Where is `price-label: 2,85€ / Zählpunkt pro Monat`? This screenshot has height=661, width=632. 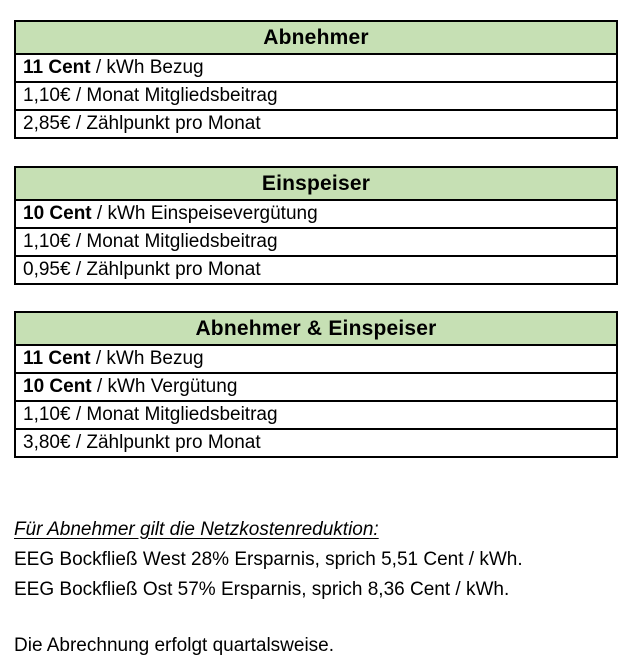
price-label: 2,85€ / Zählpunkt pro Monat is located at coordinates (142, 123).